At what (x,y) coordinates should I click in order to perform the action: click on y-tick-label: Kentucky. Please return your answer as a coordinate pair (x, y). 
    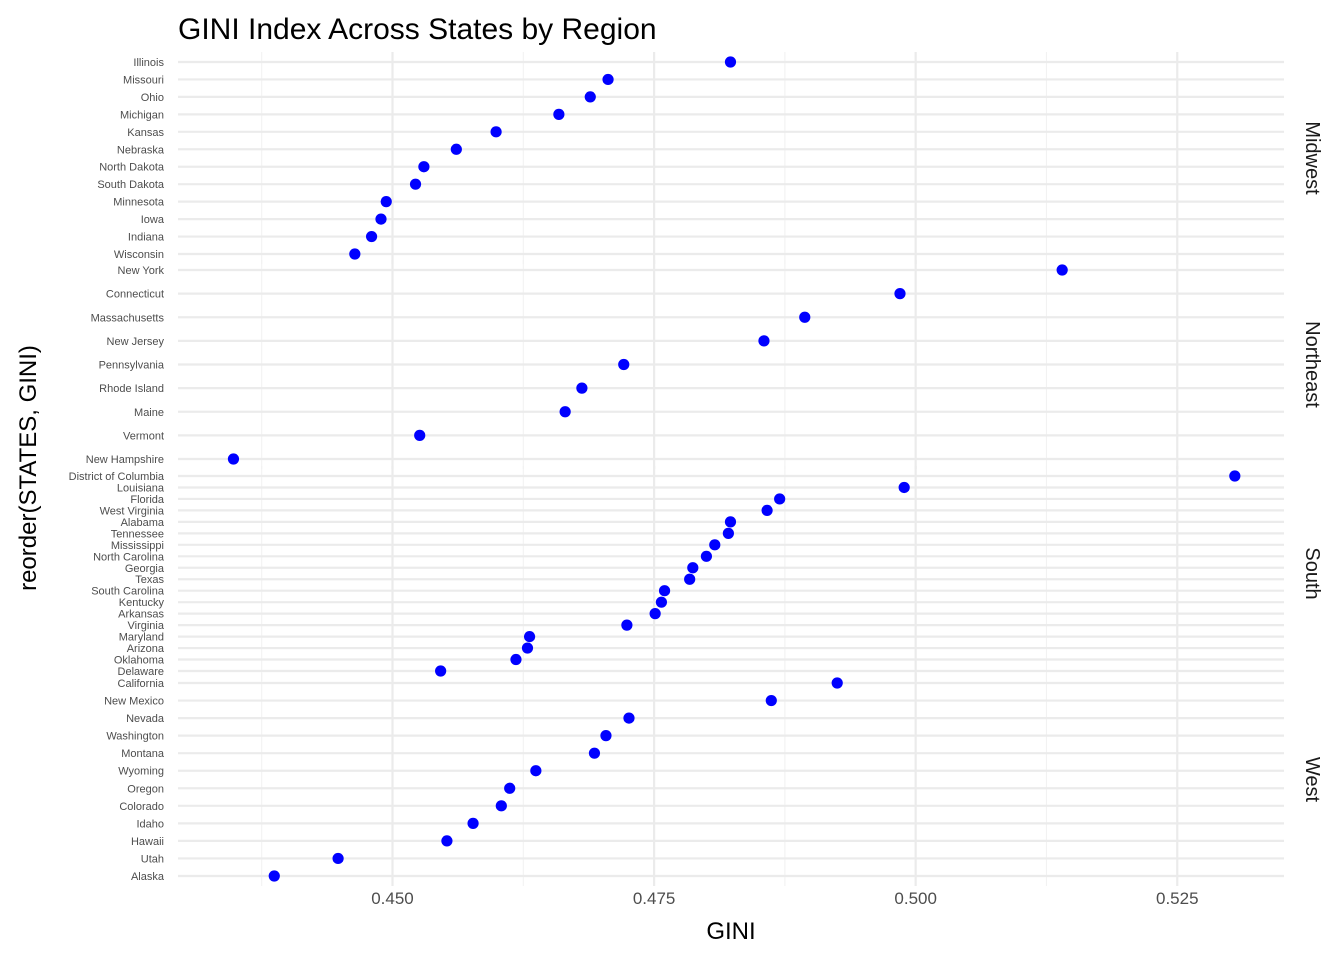
    Looking at the image, I should click on (142, 603).